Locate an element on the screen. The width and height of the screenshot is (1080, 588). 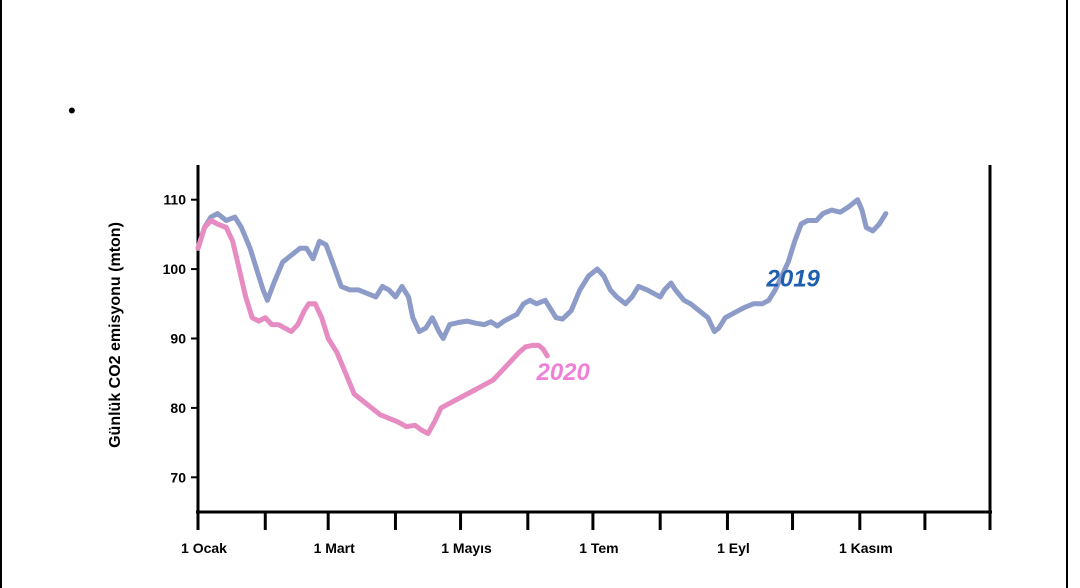
series-label-2020: 2020 is located at coordinates (562, 372).